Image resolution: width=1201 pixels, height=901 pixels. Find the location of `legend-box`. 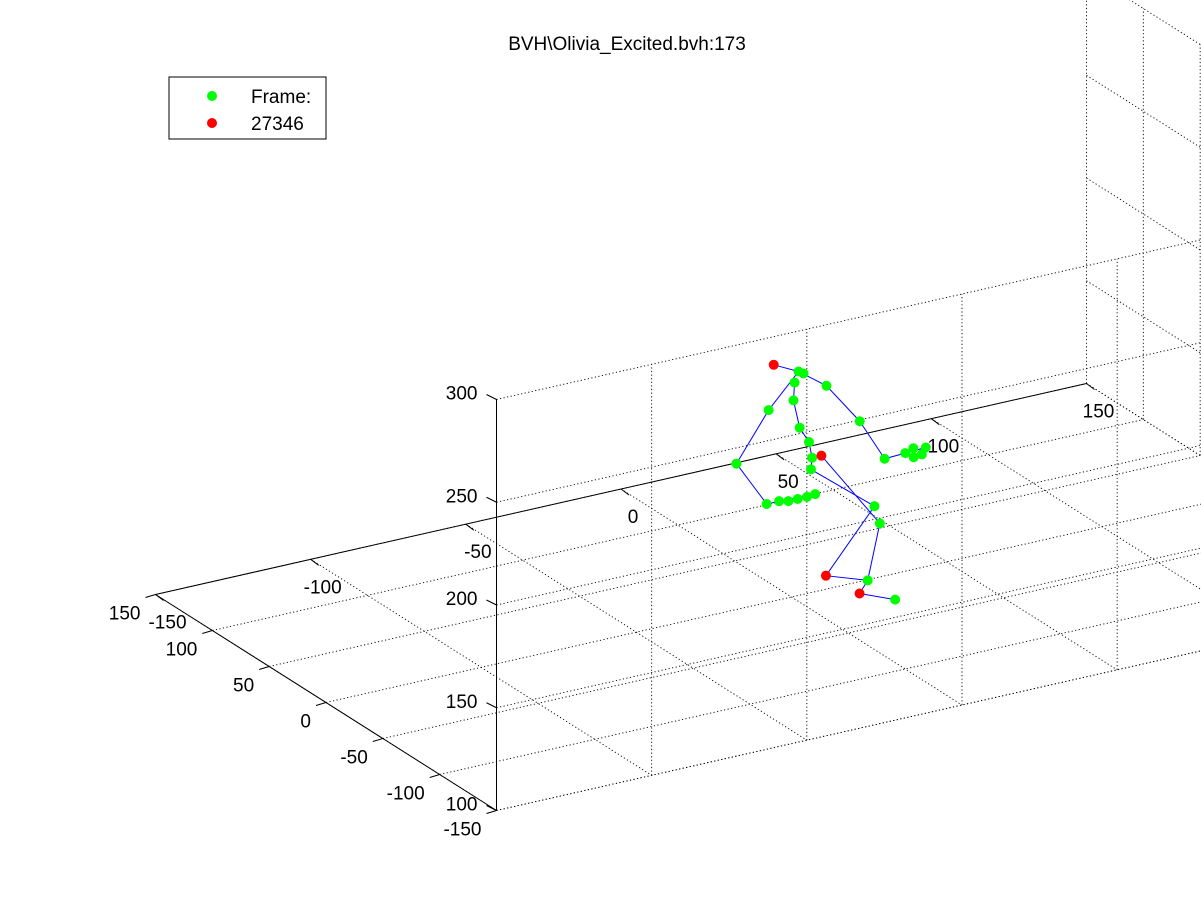

legend-box is located at coordinates (247, 108).